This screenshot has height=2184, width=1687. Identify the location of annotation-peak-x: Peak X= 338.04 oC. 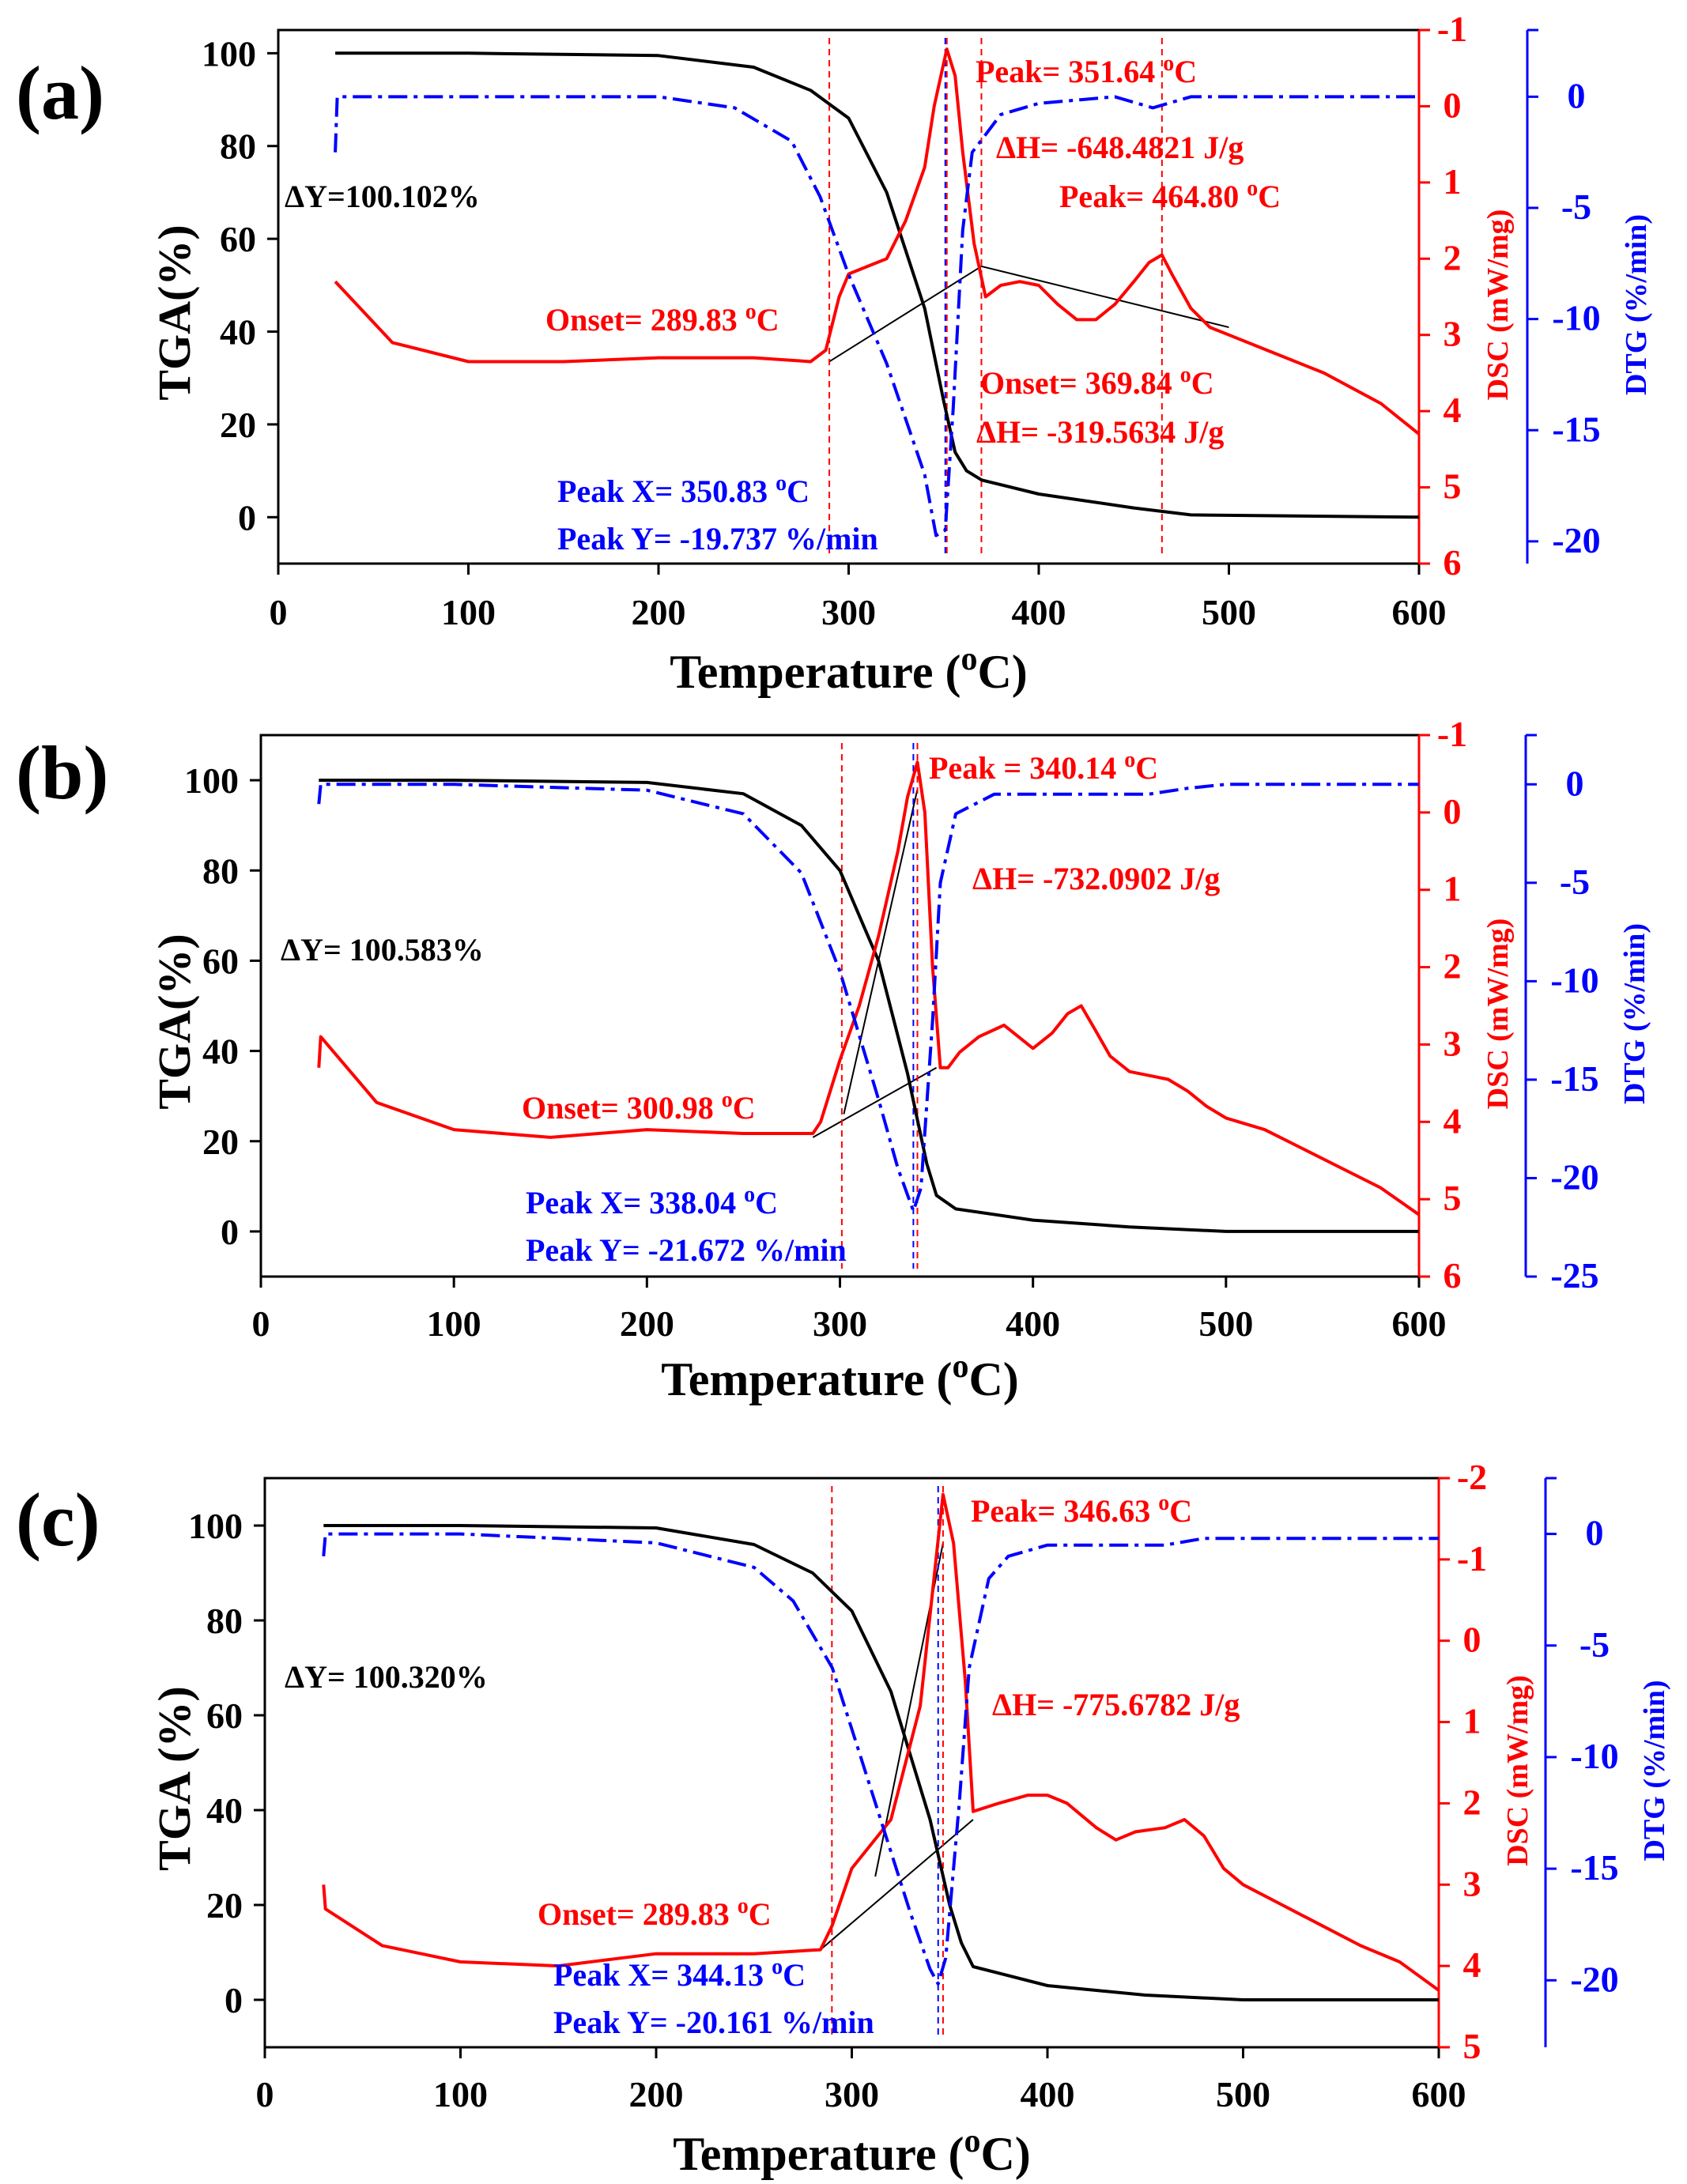
(652, 1202).